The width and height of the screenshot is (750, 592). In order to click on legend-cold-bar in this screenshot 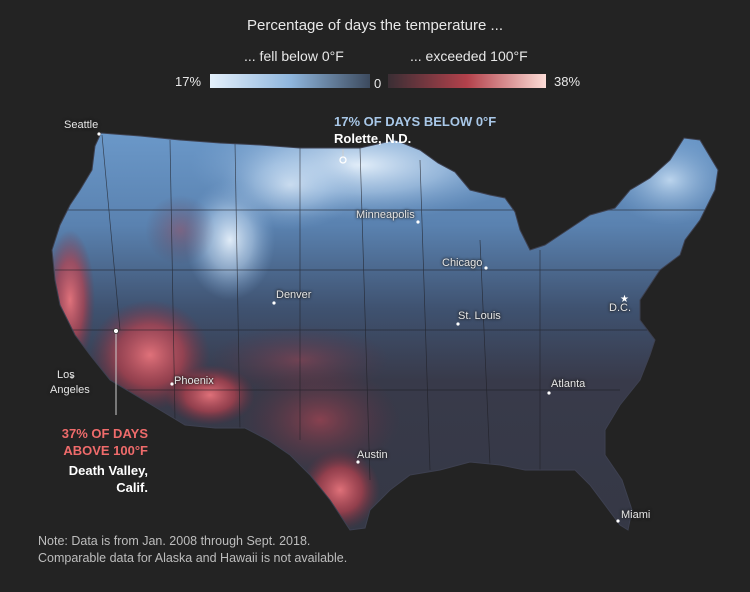, I will do `click(290, 81)`.